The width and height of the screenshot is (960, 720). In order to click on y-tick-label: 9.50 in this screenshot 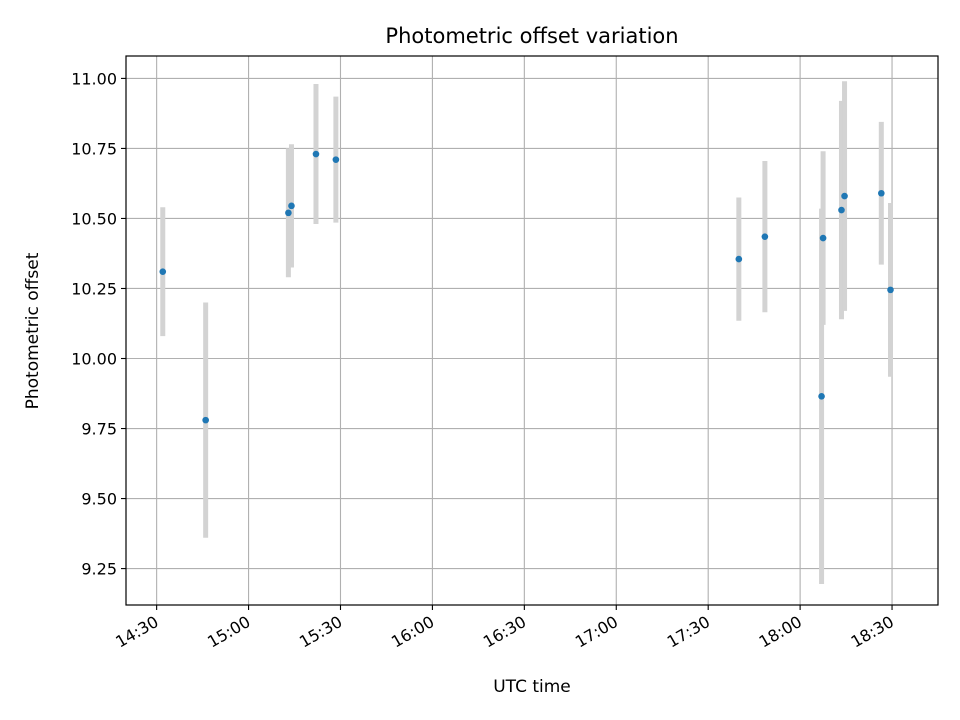, I will do `click(99, 499)`.